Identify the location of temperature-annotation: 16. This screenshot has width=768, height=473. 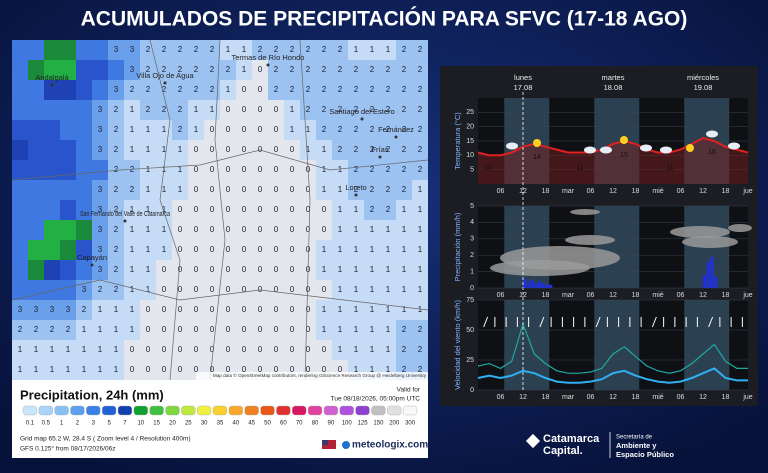
(712, 152).